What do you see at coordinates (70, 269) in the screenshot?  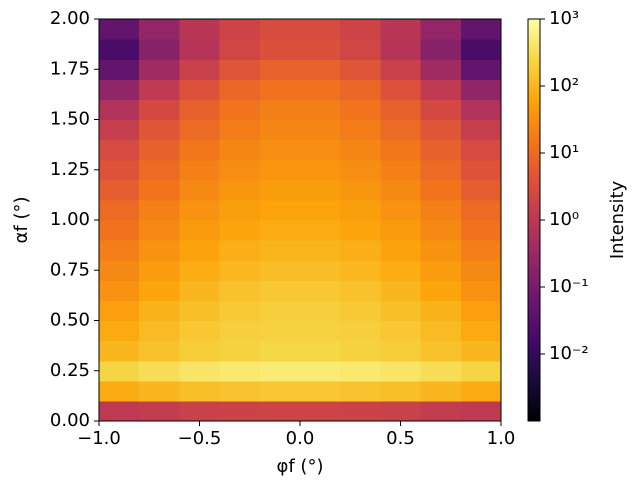 I see `y-tick-label: 0.75` at bounding box center [70, 269].